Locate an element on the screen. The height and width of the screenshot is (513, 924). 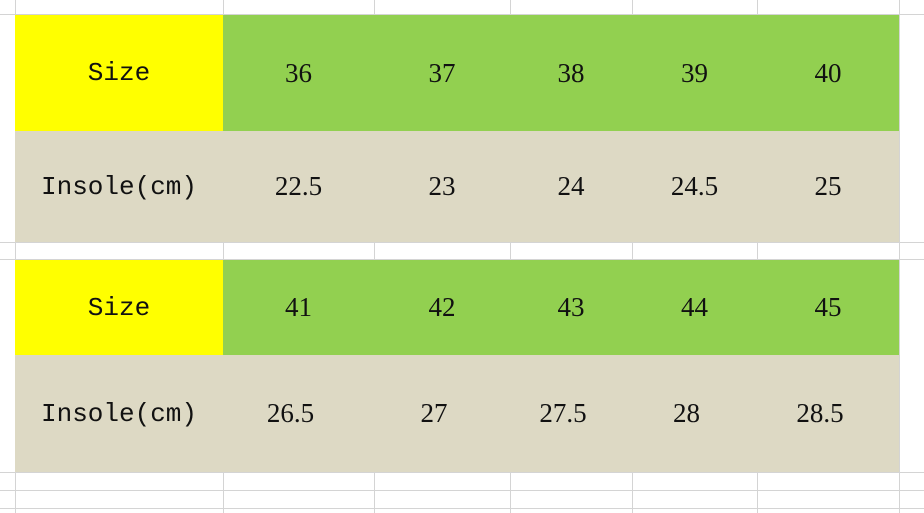
size-cell: 36 is located at coordinates (298, 72).